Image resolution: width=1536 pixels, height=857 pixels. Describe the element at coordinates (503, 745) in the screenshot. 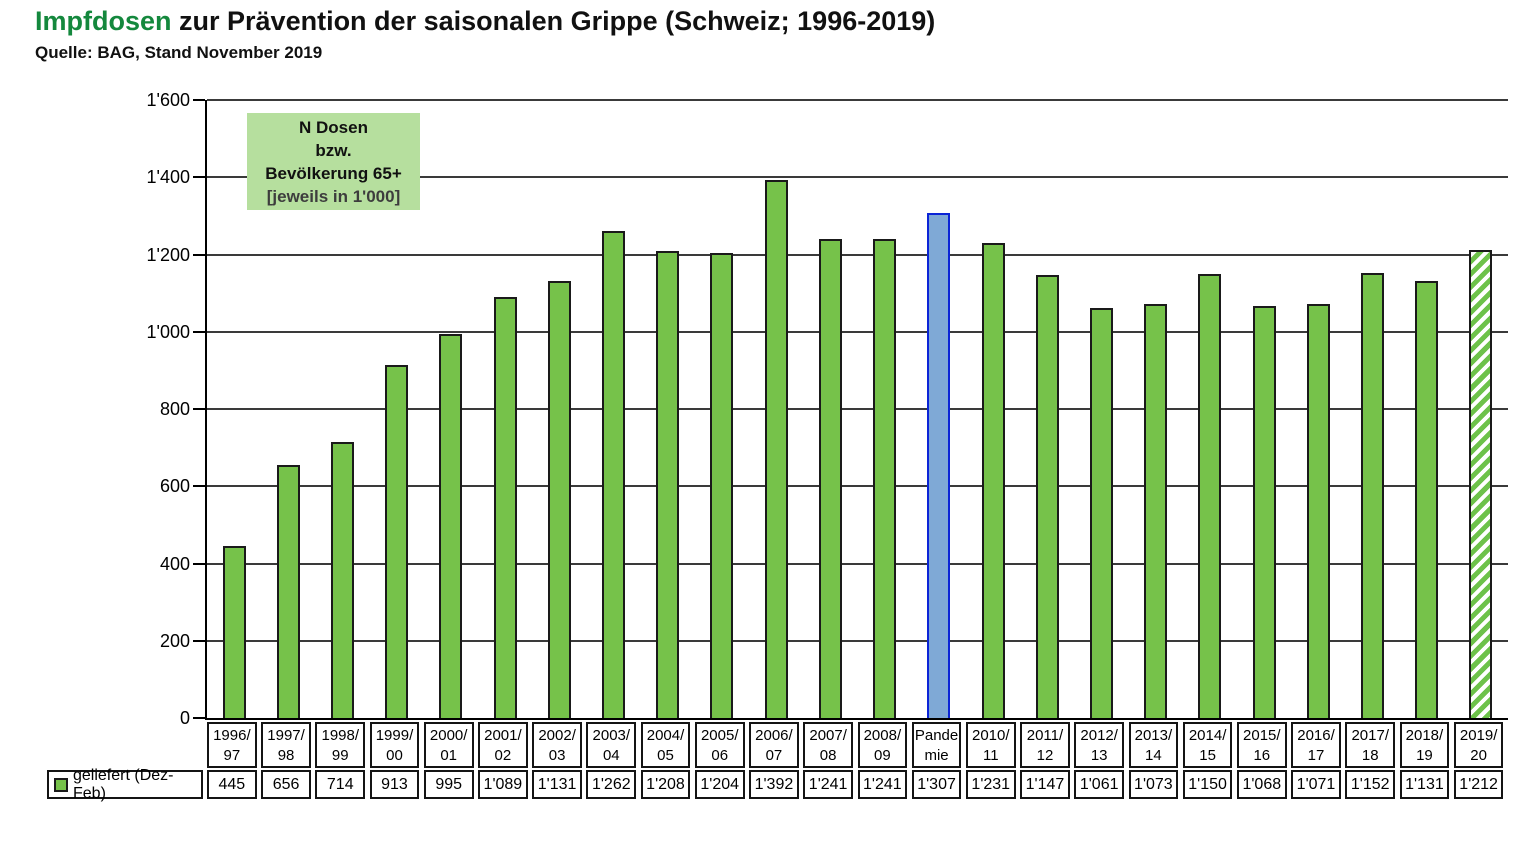

I see `x-label-cell-2001-02: 2001/02` at that location.